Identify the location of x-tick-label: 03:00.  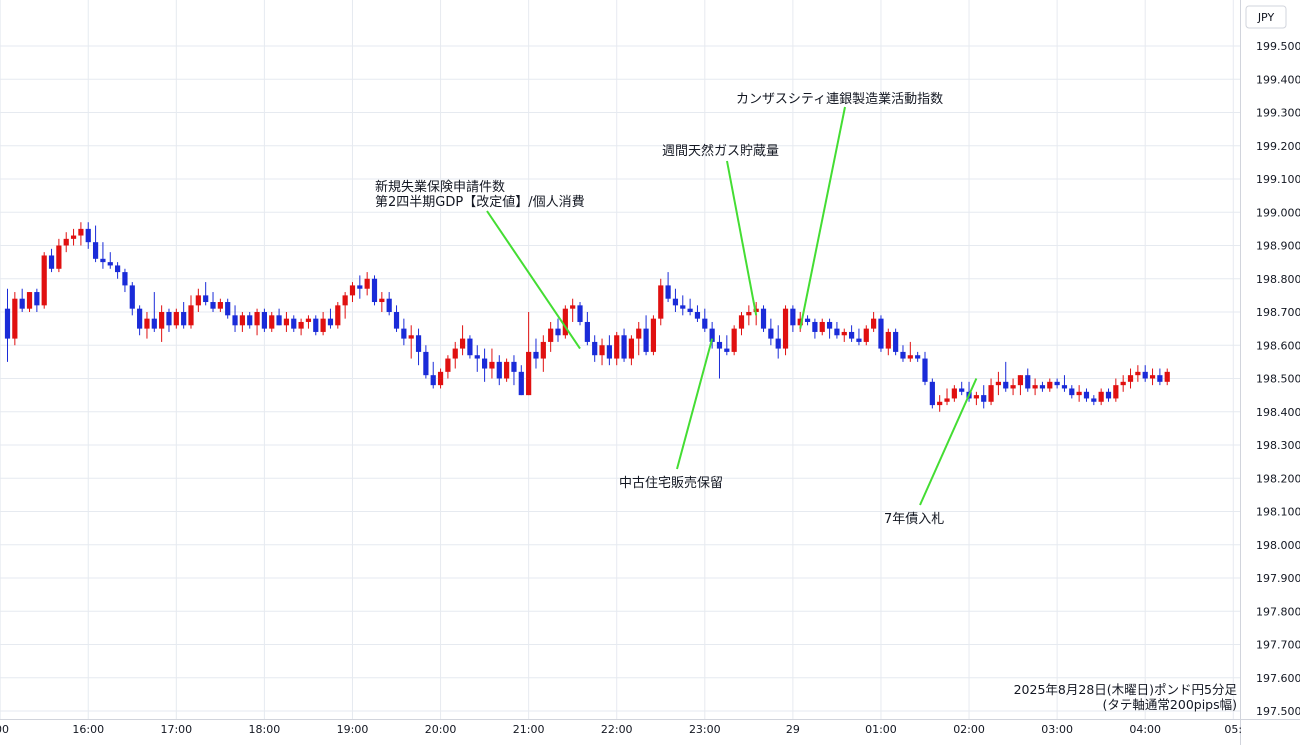
(1057, 729).